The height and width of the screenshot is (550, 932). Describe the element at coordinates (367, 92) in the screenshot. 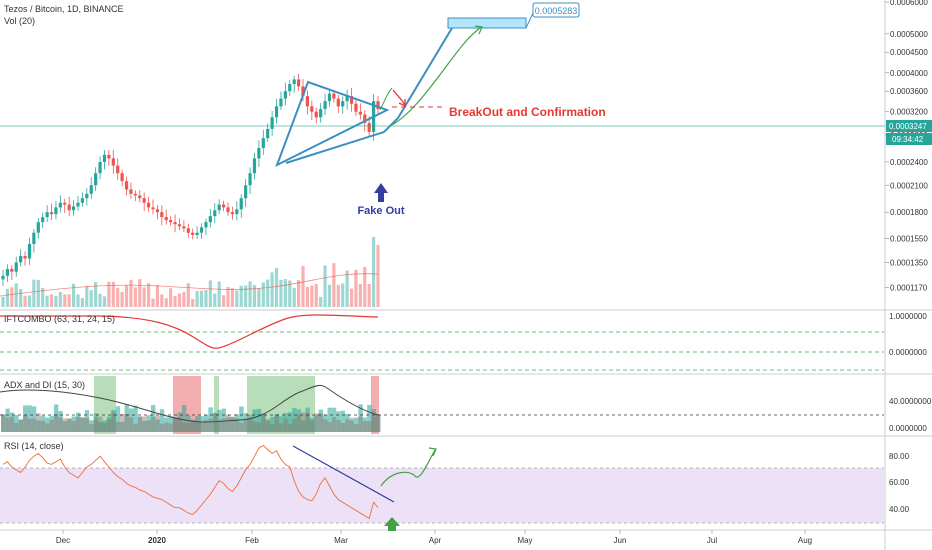

I see `pattern-drawing` at that location.